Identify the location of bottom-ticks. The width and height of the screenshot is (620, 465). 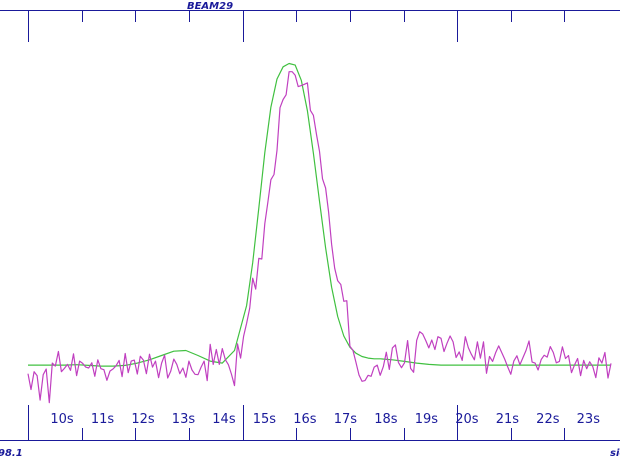
(296, 422).